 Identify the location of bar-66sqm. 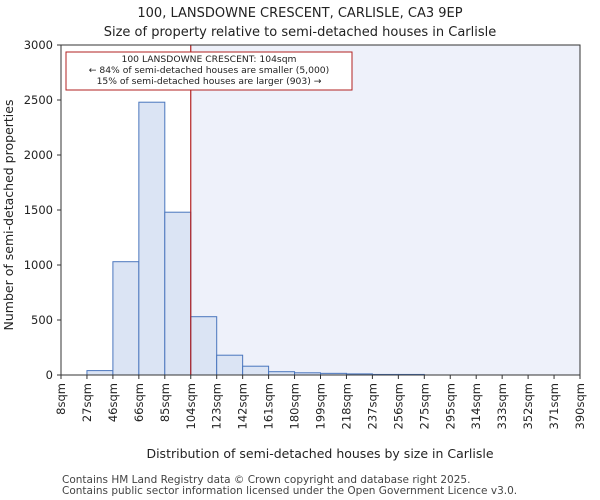
(152, 238).